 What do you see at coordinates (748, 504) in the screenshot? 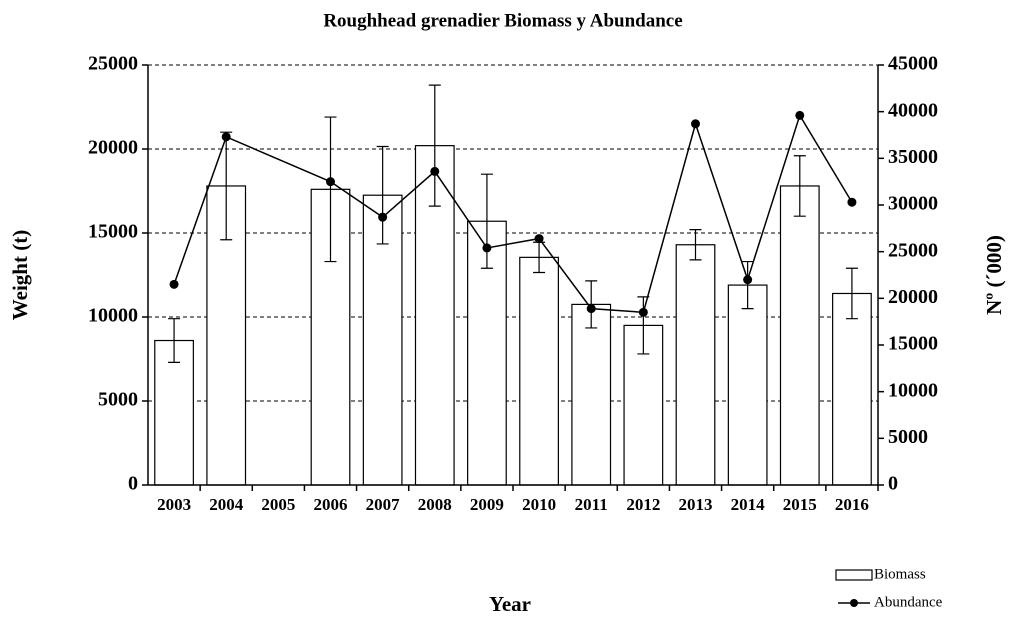
I see `x-tick-label: 2014` at bounding box center [748, 504].